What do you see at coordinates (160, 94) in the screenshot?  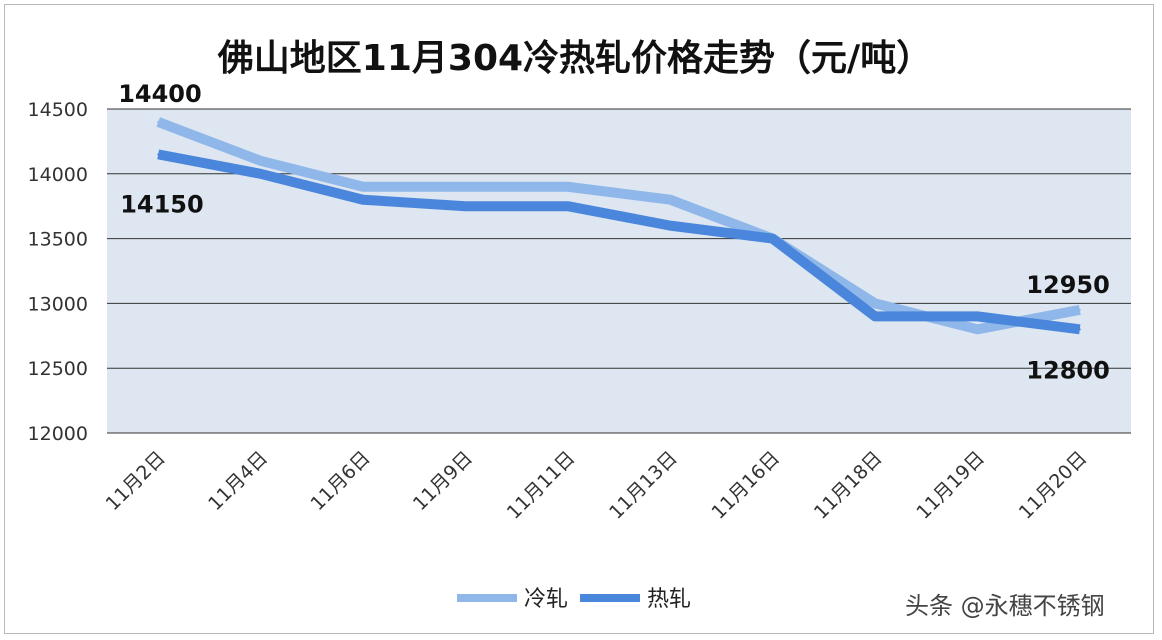 I see `data-label: 14400` at bounding box center [160, 94].